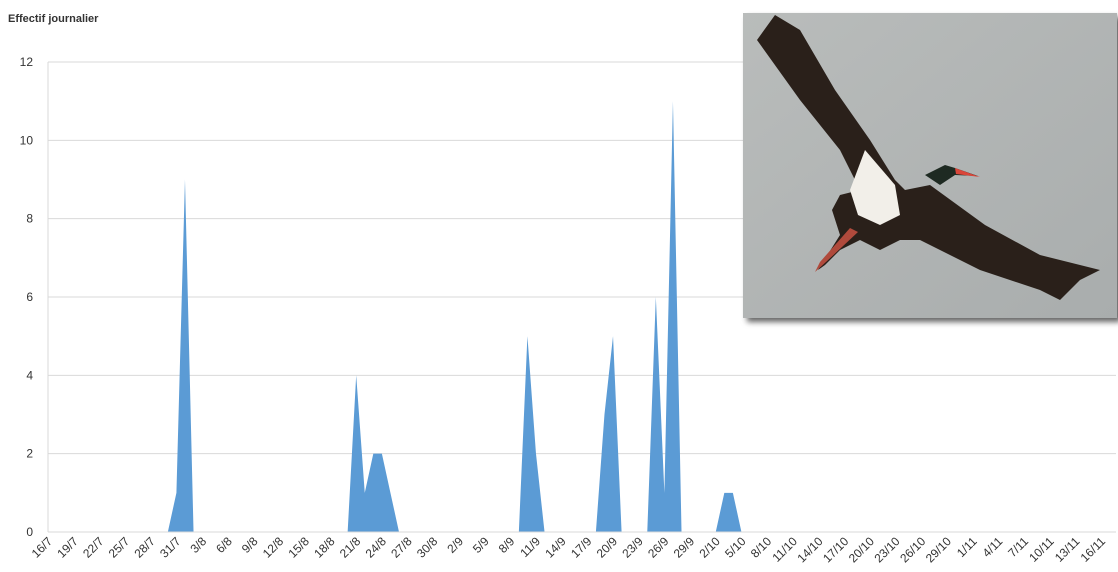 The height and width of the screenshot is (572, 1118). What do you see at coordinates (507, 545) in the screenshot?
I see `x-tick-label: 8/9` at bounding box center [507, 545].